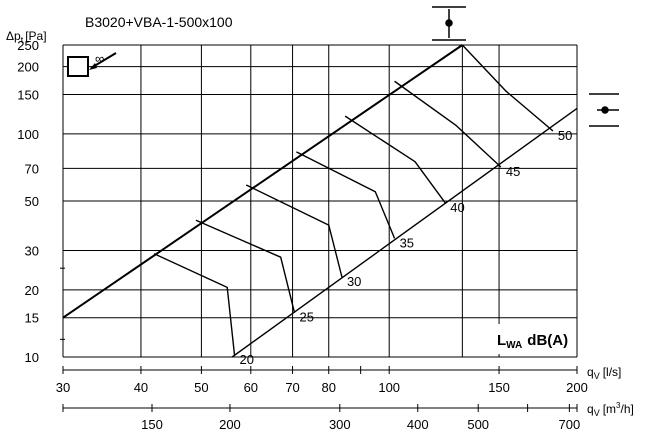  Describe the element at coordinates (28, 134) in the screenshot. I see `y-tick-label: 100` at that location.